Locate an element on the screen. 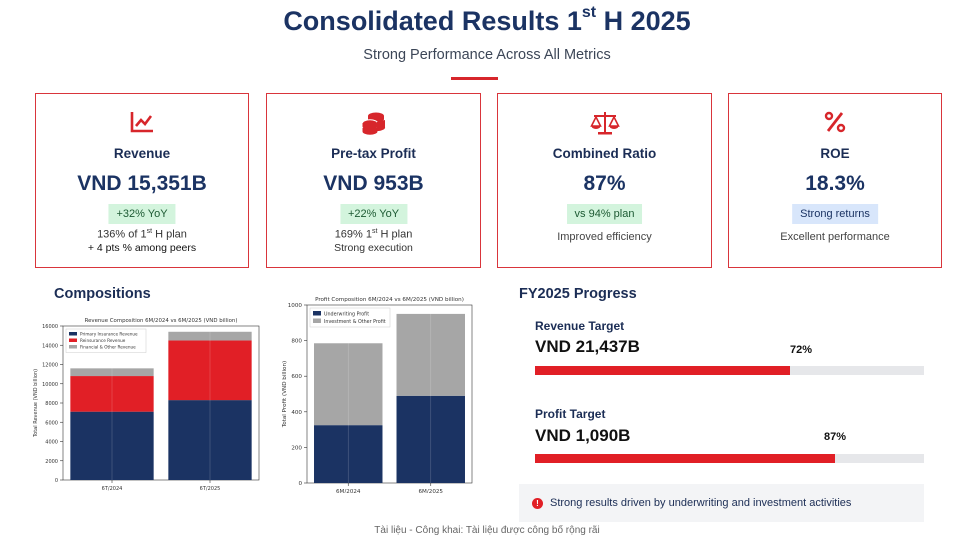  card-value: VND 953B is located at coordinates (373, 183).